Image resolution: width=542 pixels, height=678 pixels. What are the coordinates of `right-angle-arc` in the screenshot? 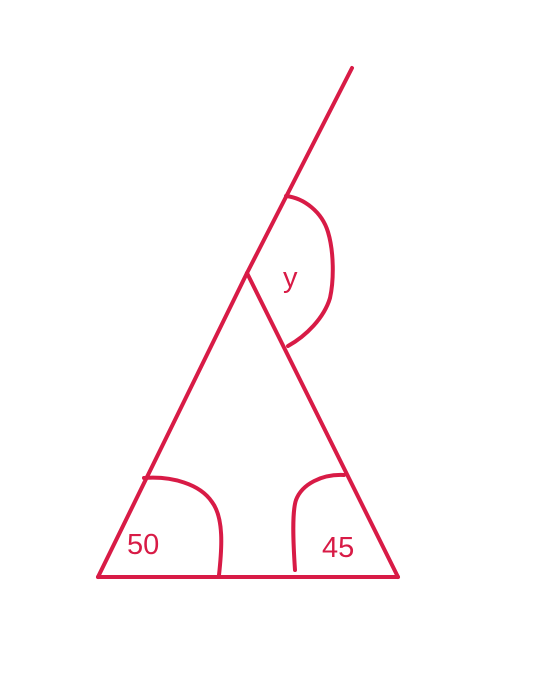 It's located at (318, 522).